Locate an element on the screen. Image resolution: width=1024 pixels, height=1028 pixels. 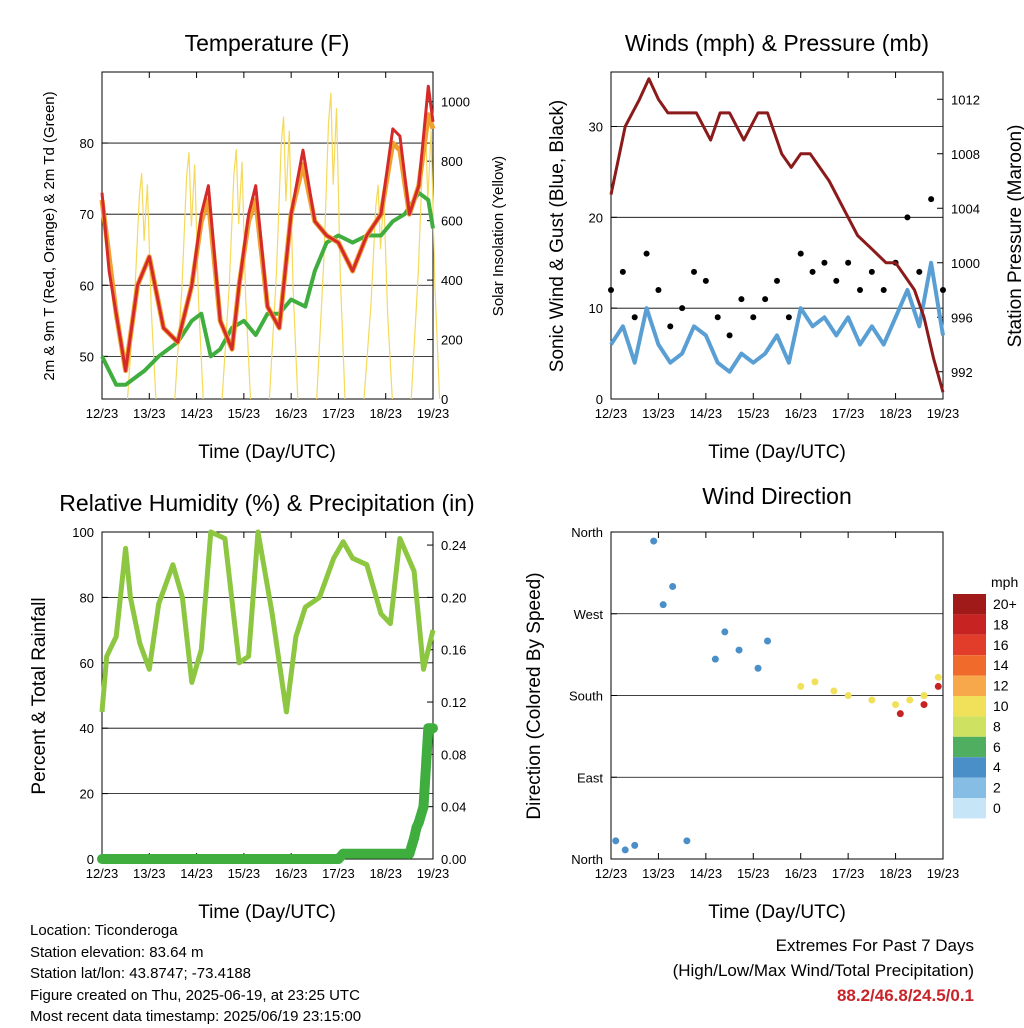
y-tick-label: 100 is located at coordinates (83, 532).